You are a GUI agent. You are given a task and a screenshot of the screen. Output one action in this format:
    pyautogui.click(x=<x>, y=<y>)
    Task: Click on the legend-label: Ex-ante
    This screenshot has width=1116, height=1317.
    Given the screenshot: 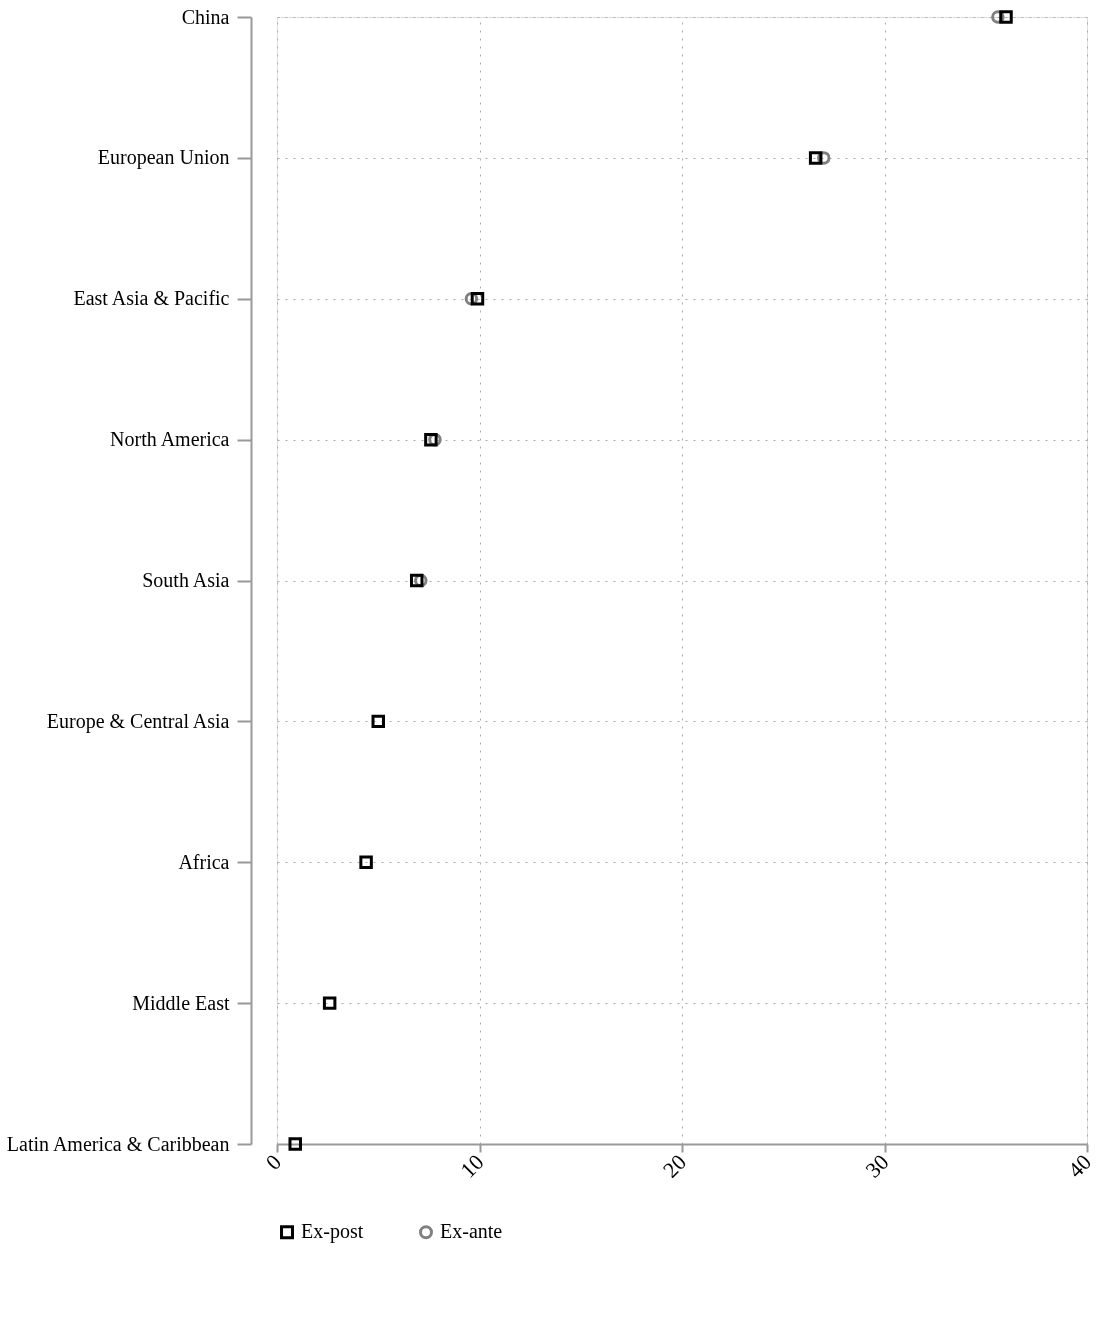 What is the action you would take?
    pyautogui.click(x=471, y=1231)
    